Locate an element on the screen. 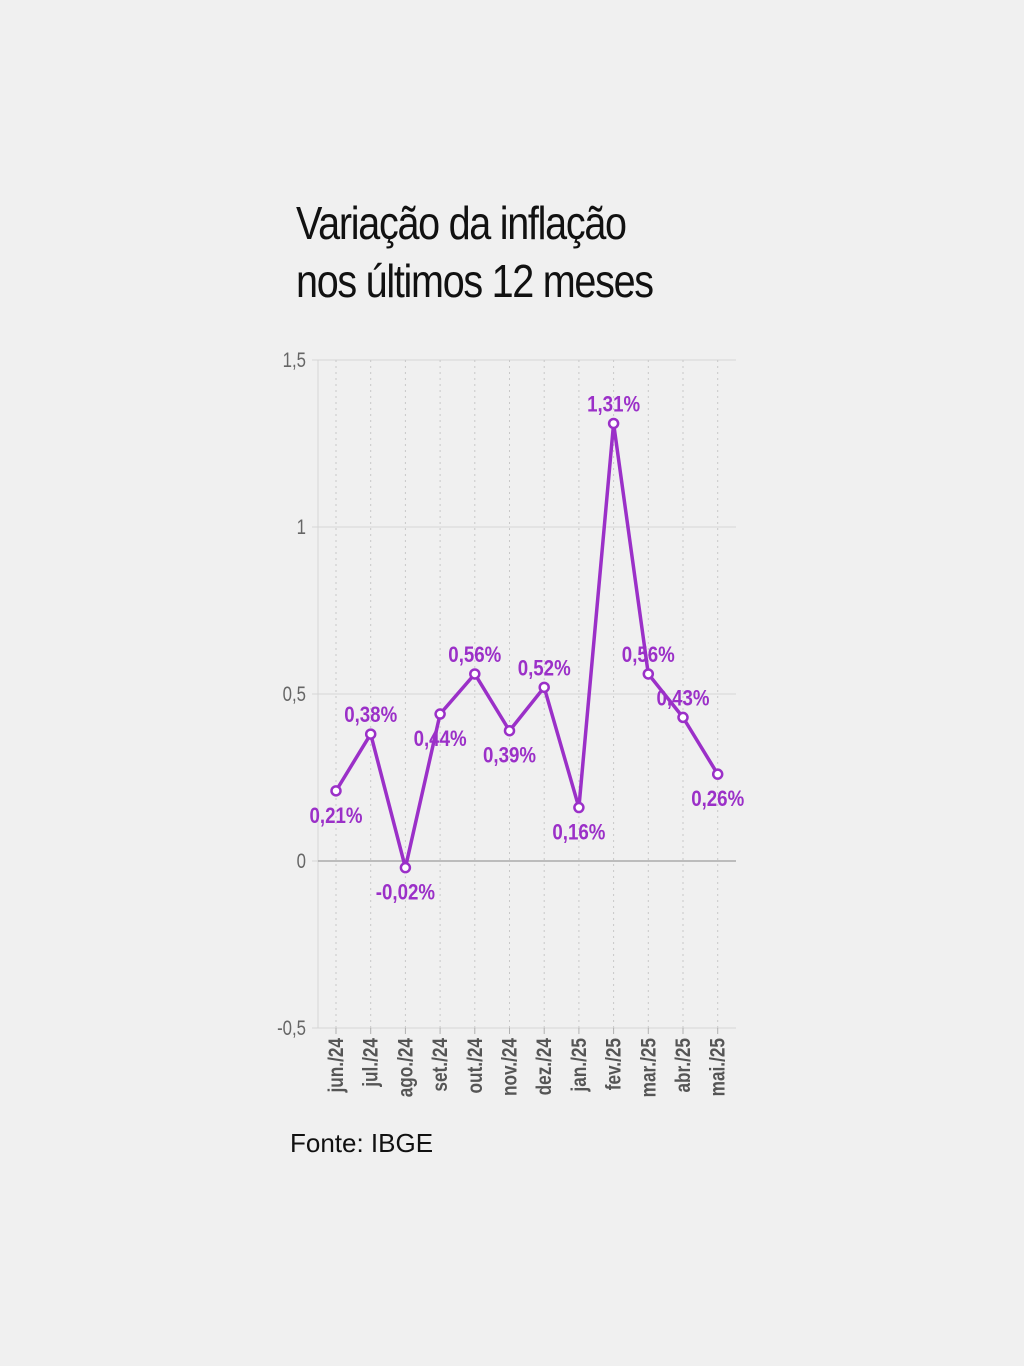  y-tick-label: 0 is located at coordinates (301, 861).